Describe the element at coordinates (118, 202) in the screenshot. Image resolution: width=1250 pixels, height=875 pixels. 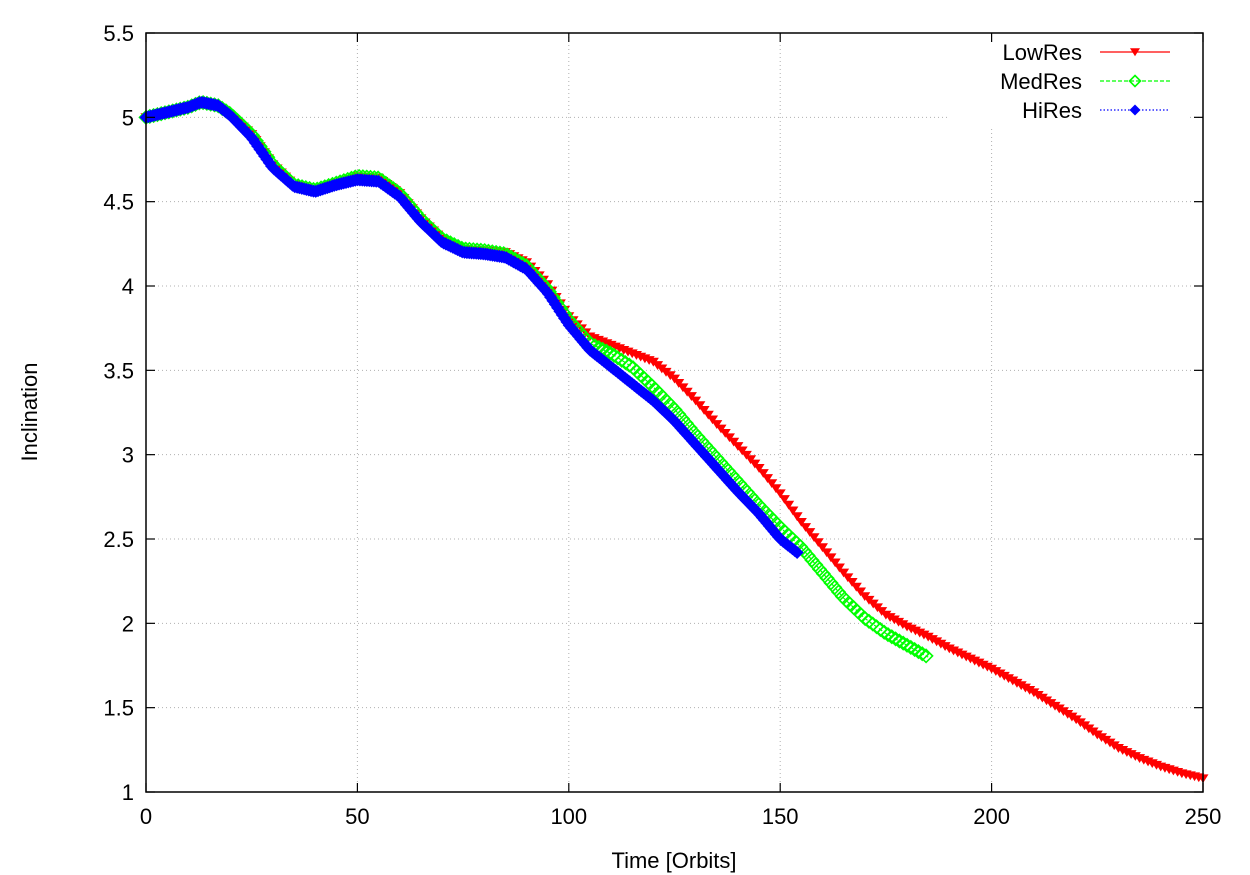
I see `y-tick-label: 4.5` at that location.